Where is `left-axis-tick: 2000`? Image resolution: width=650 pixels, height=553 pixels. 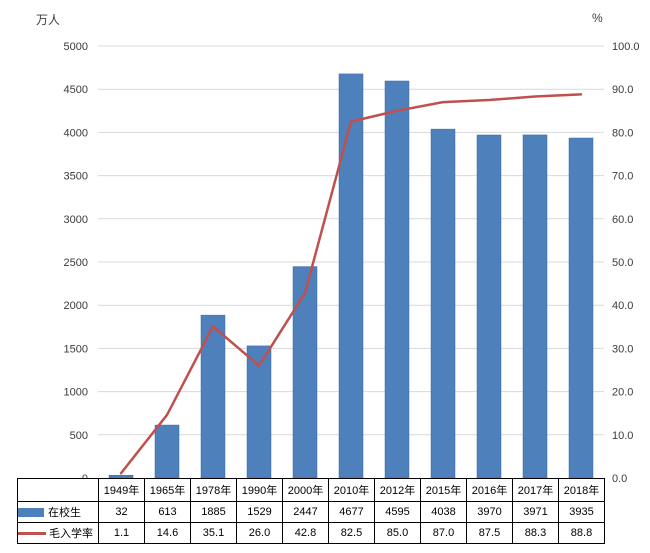 left-axis-tick: 2000 is located at coordinates (76, 306).